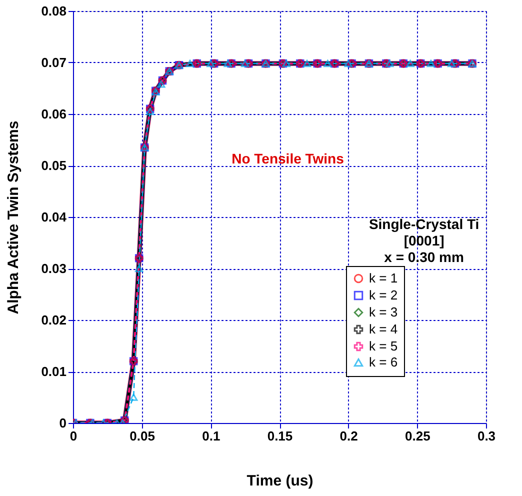 This screenshot has width=522, height=496. What do you see at coordinates (383, 346) in the screenshot?
I see `legend-label: k = 5` at bounding box center [383, 346].